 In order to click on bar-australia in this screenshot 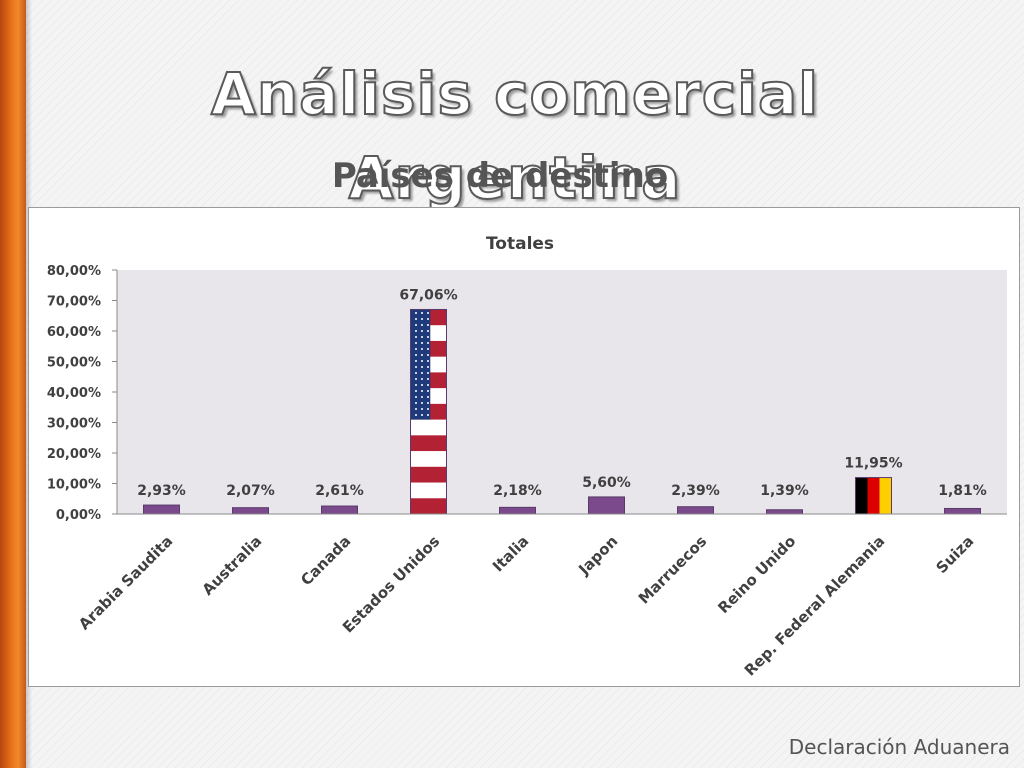, I will do `click(250, 511)`.